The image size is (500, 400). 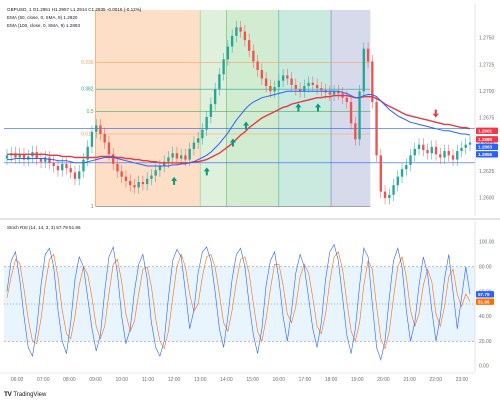 I want to click on fib-level-label: 0.236, so click(x=87, y=63).